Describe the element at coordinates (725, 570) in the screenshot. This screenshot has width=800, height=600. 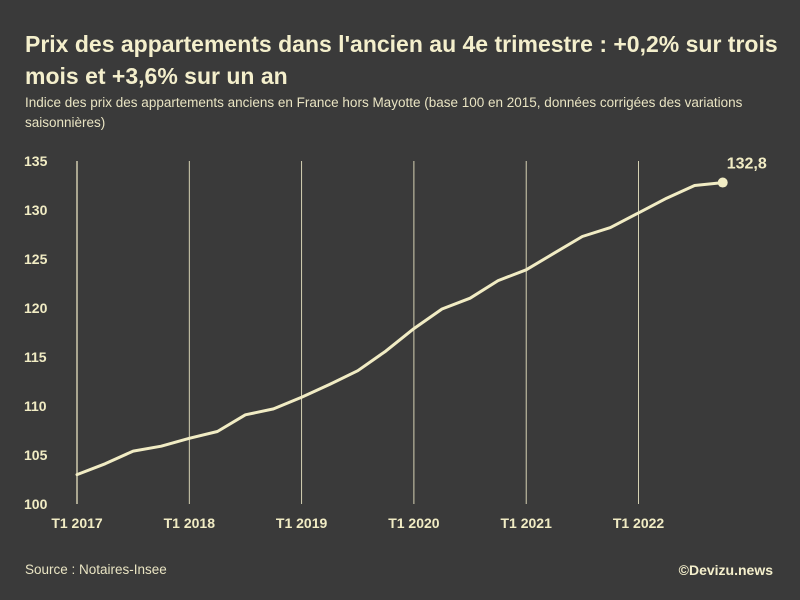
I see `credit-logo: ©Devizu.news` at that location.